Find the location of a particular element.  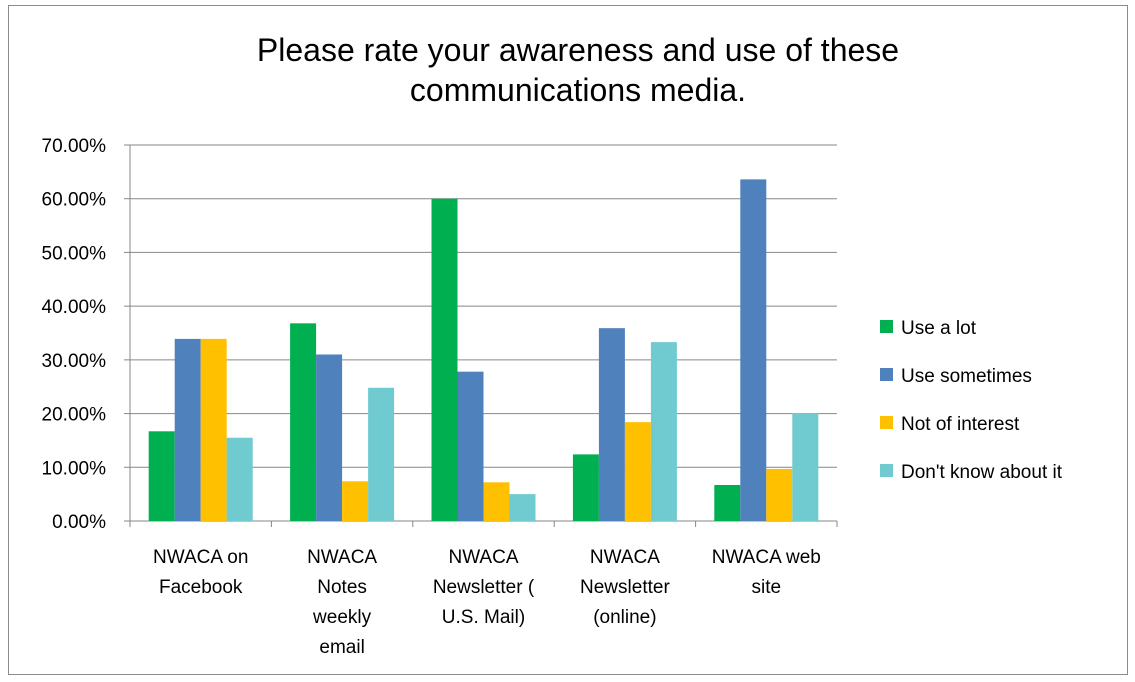

legend-label: Use sometimes is located at coordinates (966, 376).